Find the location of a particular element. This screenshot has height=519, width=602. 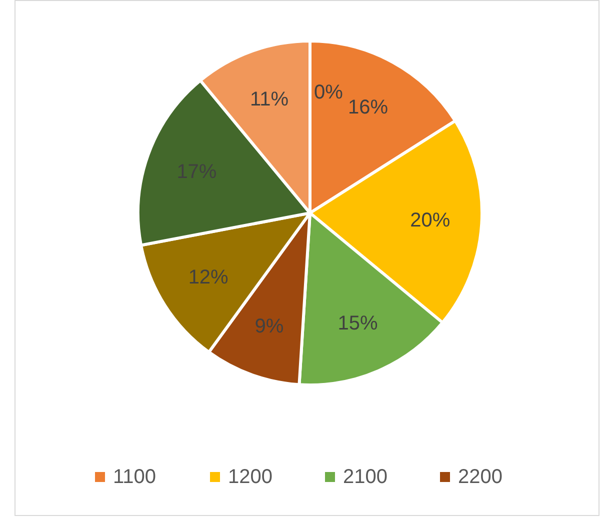

legend-label: 1200 is located at coordinates (250, 477).